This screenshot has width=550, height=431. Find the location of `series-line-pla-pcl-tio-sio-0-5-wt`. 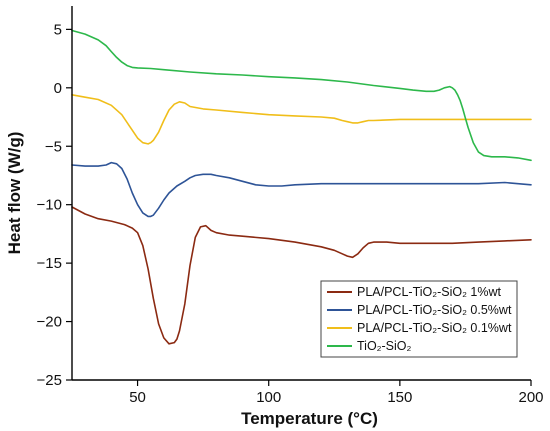

series-line-pla-pcl-tio-sio-0-5-wt is located at coordinates (301, 189).